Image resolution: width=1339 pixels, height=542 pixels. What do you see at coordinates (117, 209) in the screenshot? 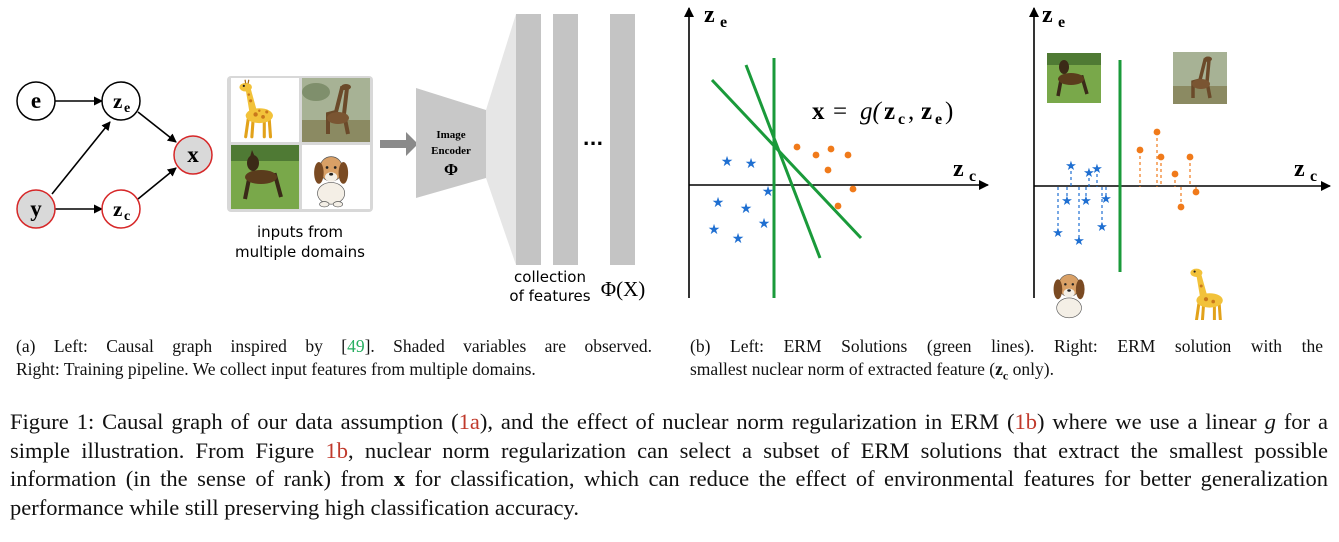
I see `node-zc-label: z` at bounding box center [117, 209].